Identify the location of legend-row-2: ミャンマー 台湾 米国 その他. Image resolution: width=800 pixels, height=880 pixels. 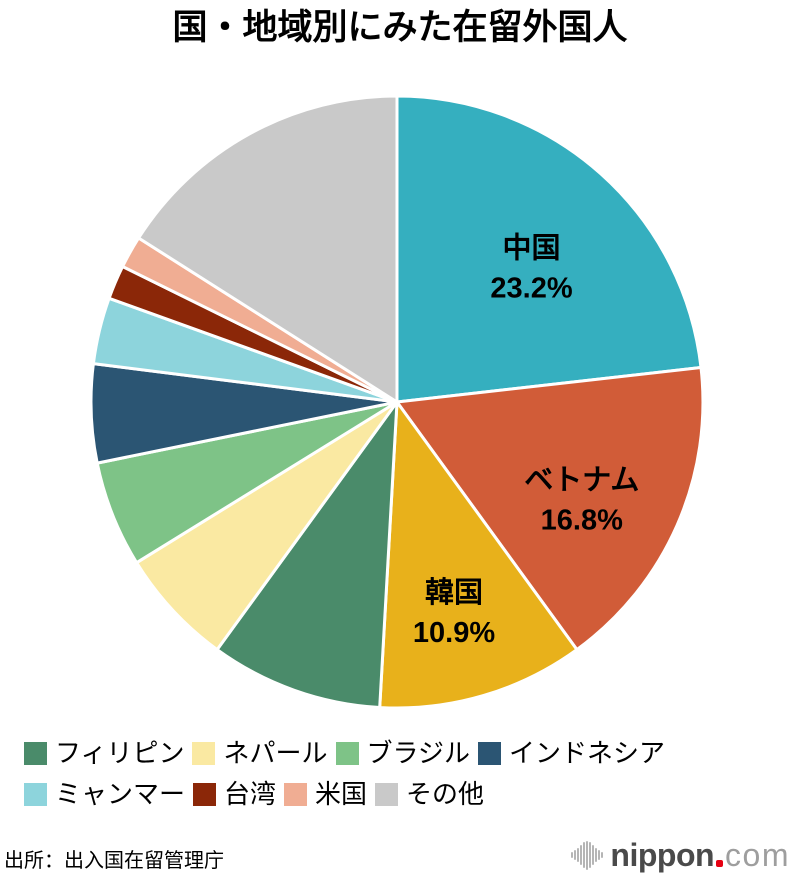
(344, 794).